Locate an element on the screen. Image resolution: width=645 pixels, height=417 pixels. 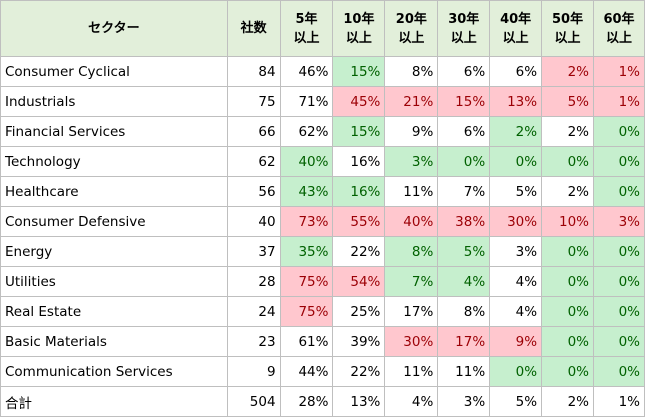
ratio-cell-30y: 3% is located at coordinates (464, 401).